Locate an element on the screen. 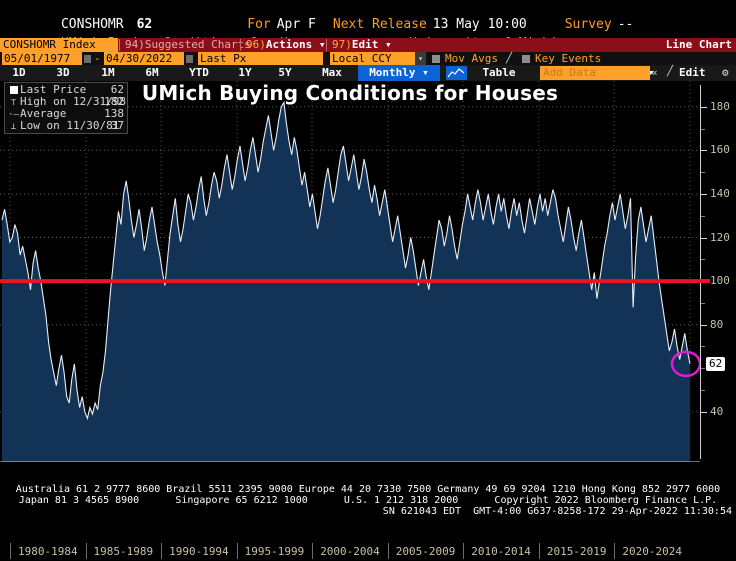  y-tick-label-160: 160 is located at coordinates (720, 150).